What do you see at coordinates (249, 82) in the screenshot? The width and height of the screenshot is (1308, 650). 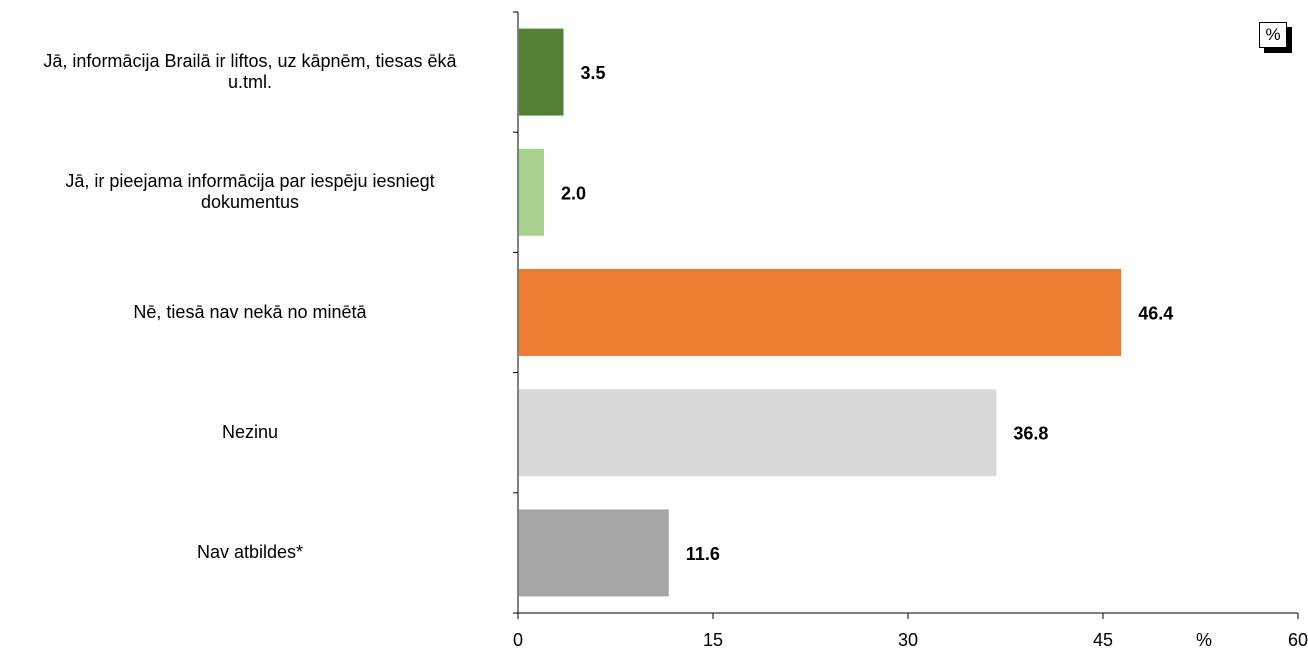 I see `category-label-line: u.tml.` at bounding box center [249, 82].